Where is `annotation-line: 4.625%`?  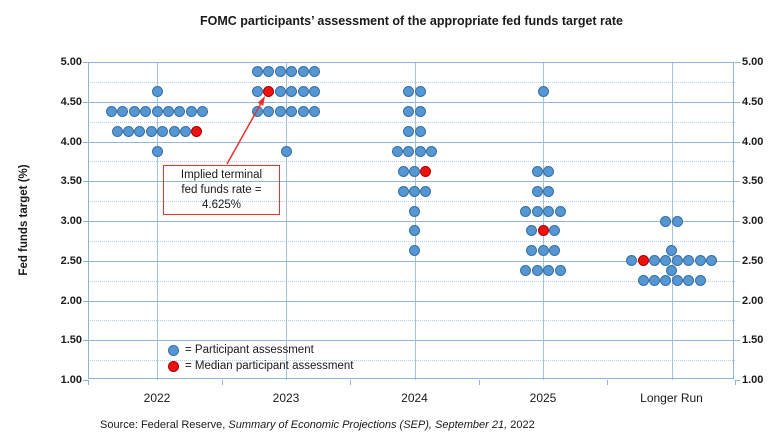
annotation-line: 4.625% is located at coordinates (221, 205).